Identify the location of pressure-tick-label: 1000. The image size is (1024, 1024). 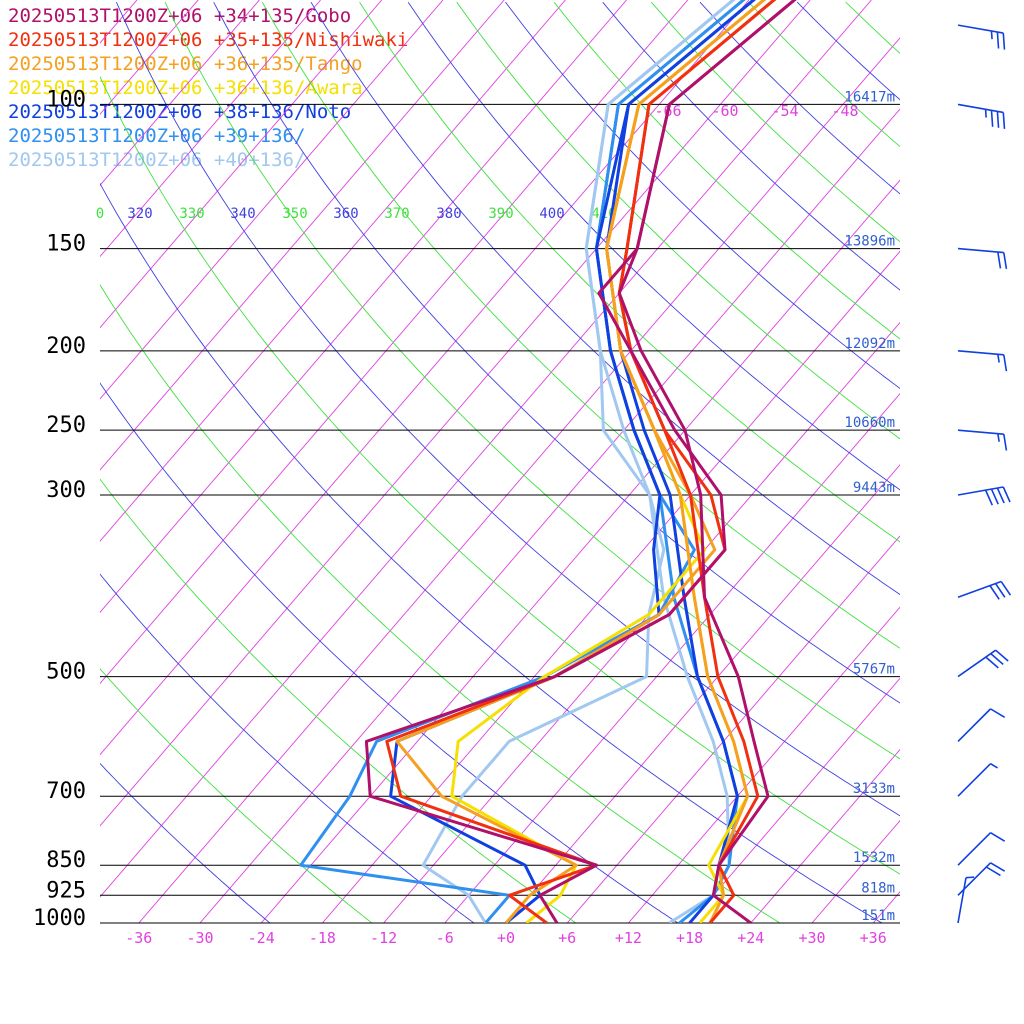
(59, 918).